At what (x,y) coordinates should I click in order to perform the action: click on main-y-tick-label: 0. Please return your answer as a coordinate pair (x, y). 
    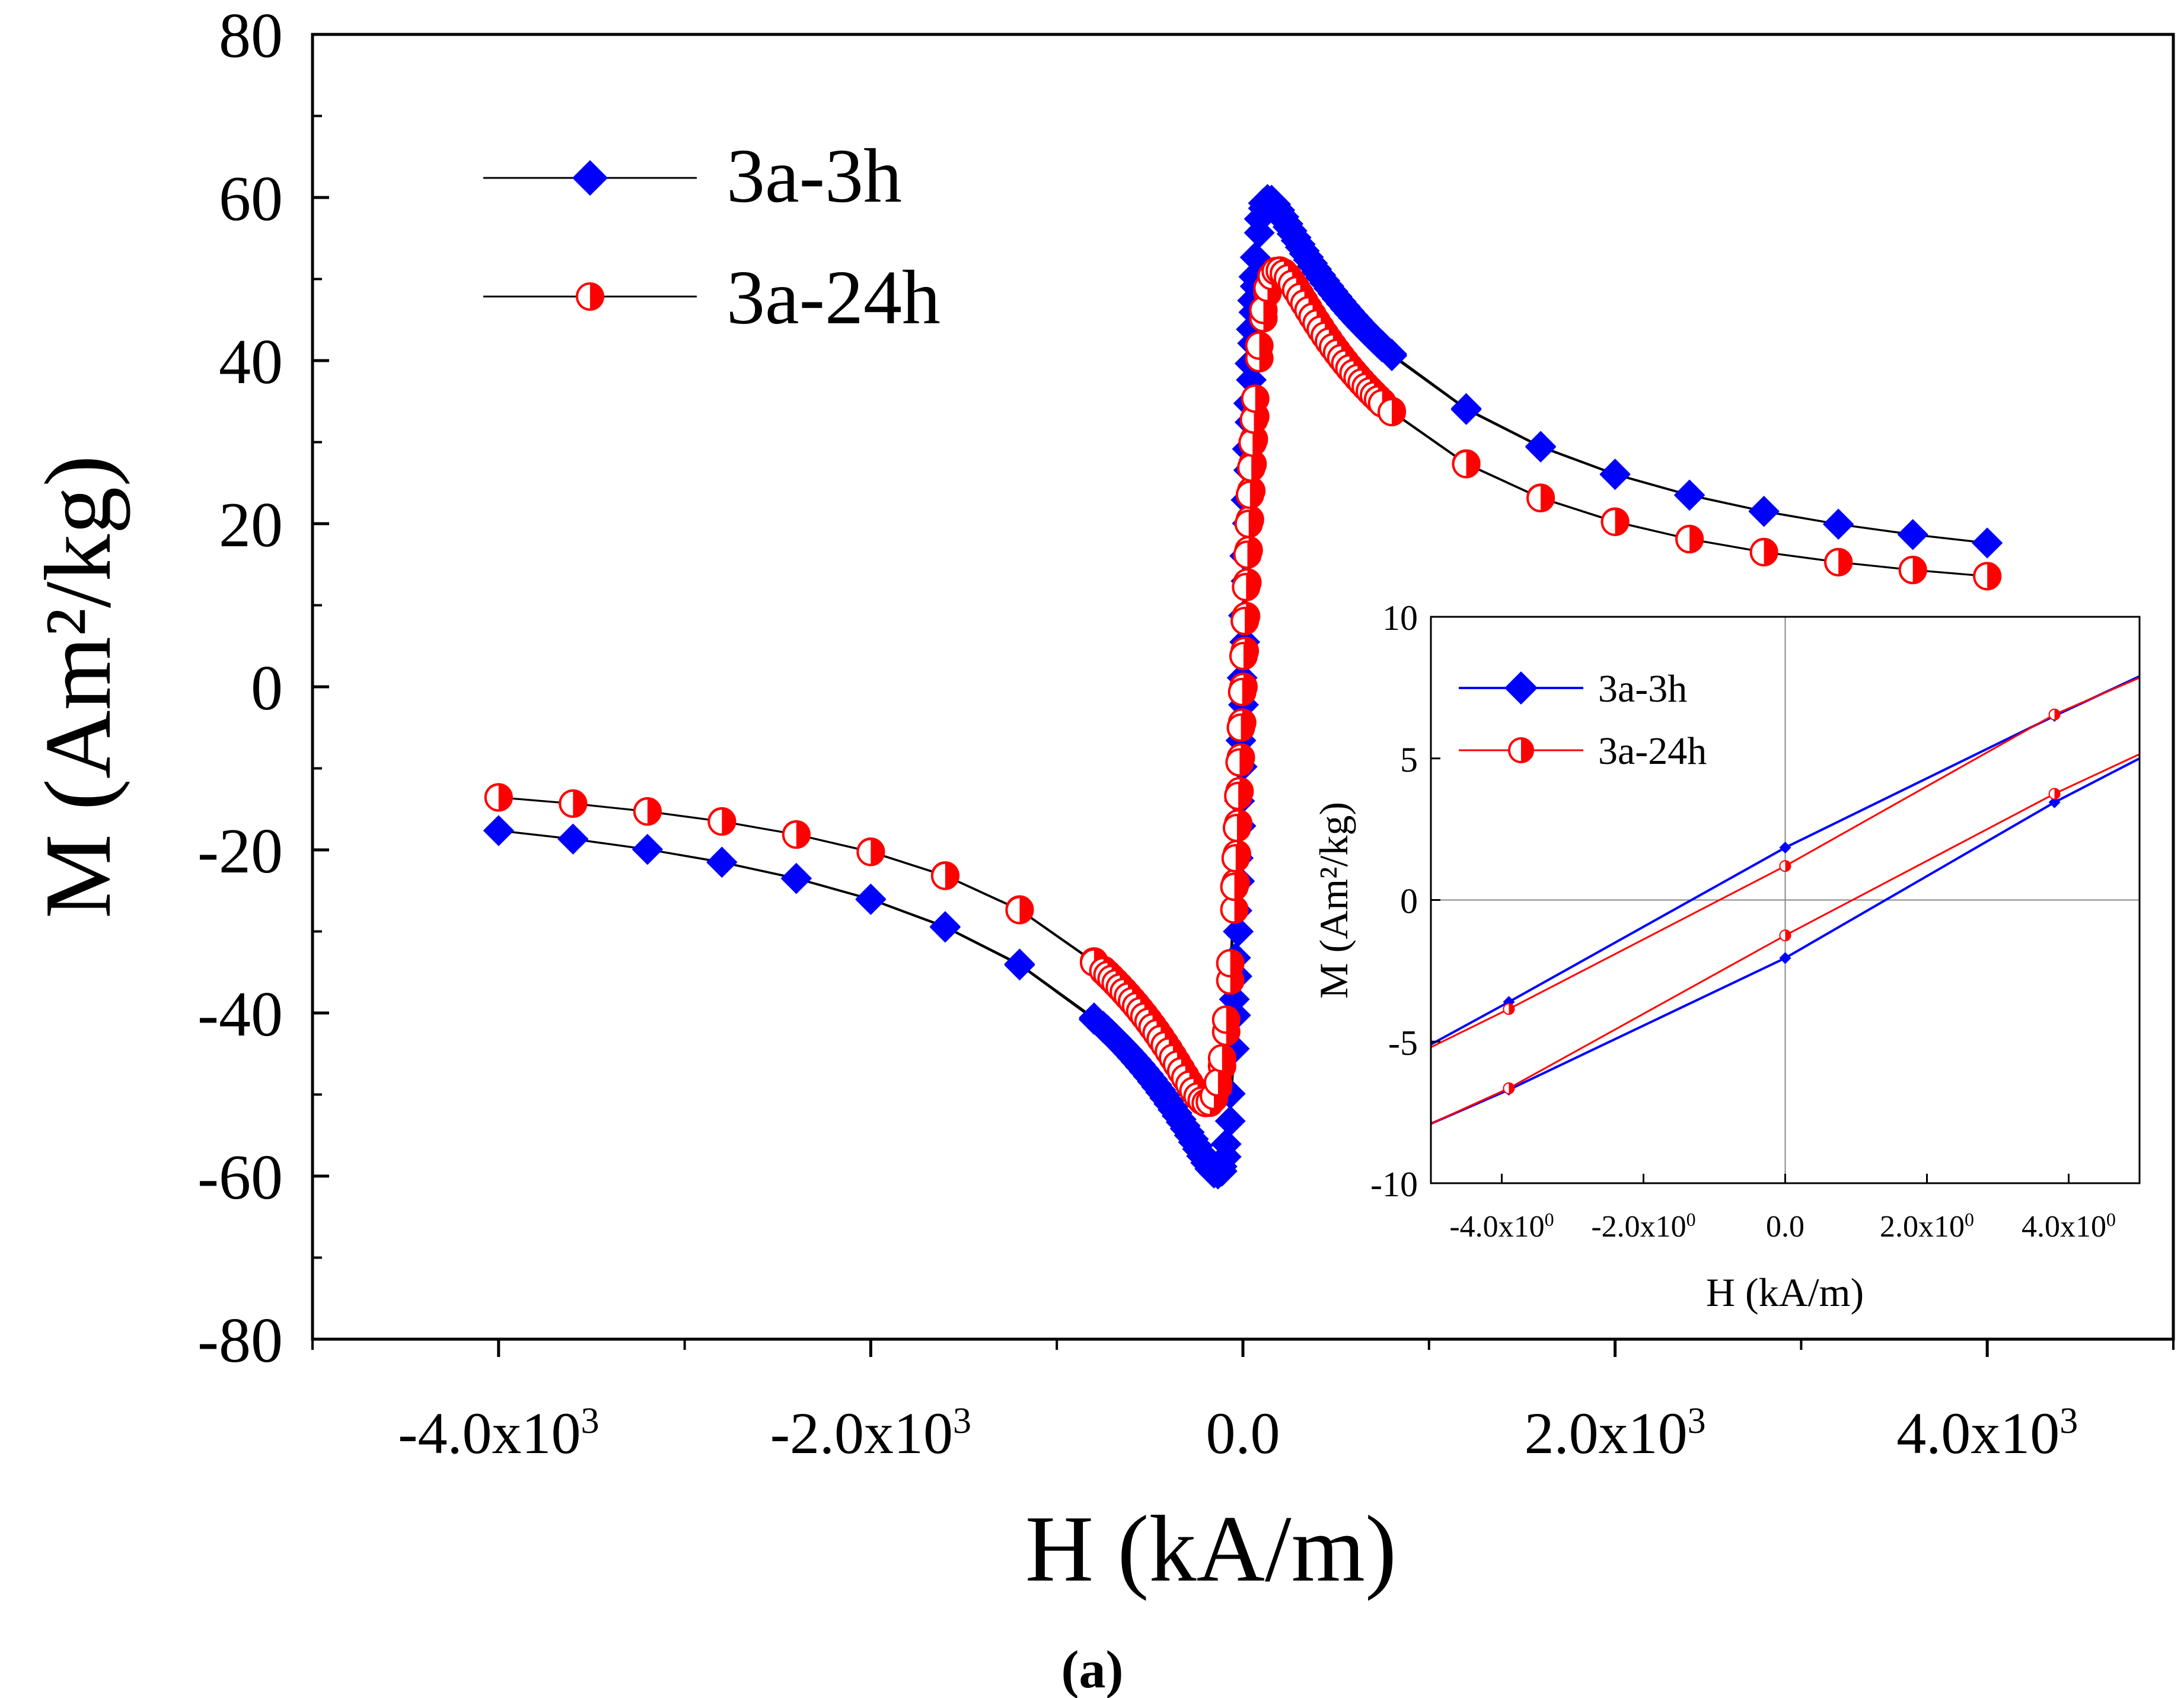
    Looking at the image, I should click on (267, 688).